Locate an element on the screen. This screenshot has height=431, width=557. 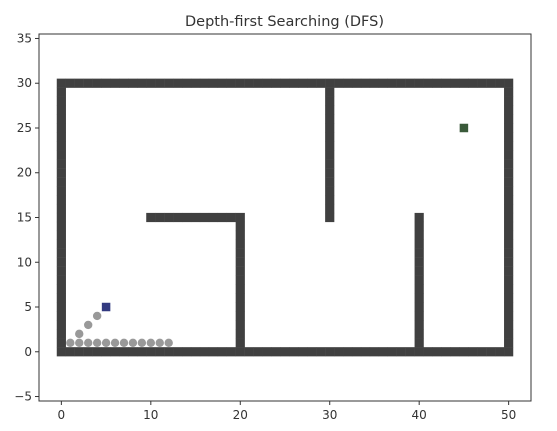
goal-series is located at coordinates (464, 128).